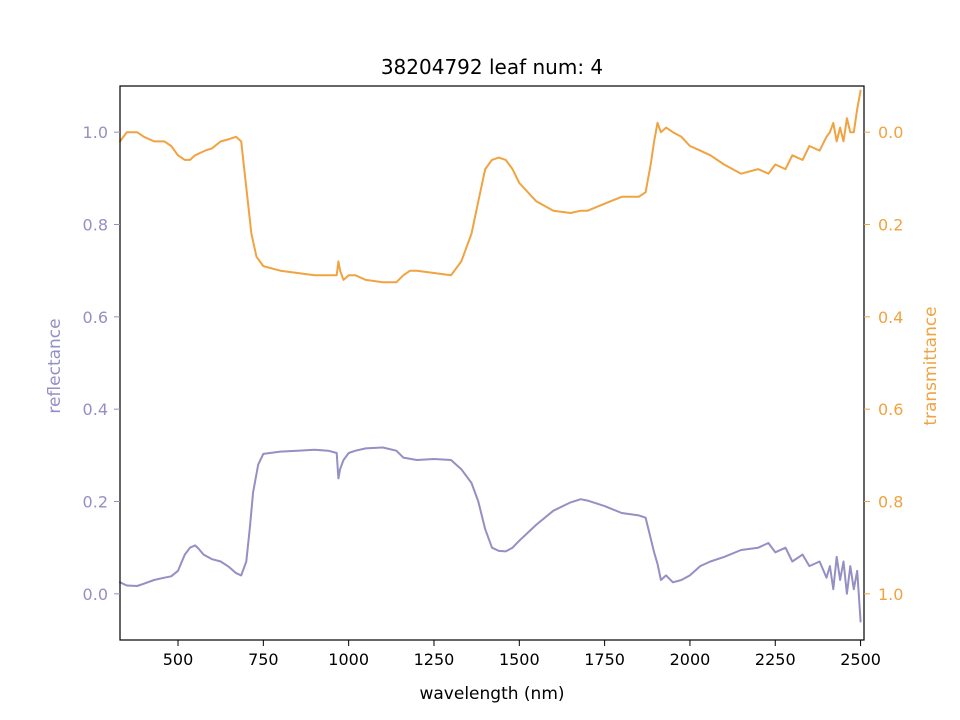  Describe the element at coordinates (860, 659) in the screenshot. I see `x-tick-label: 2500` at that location.